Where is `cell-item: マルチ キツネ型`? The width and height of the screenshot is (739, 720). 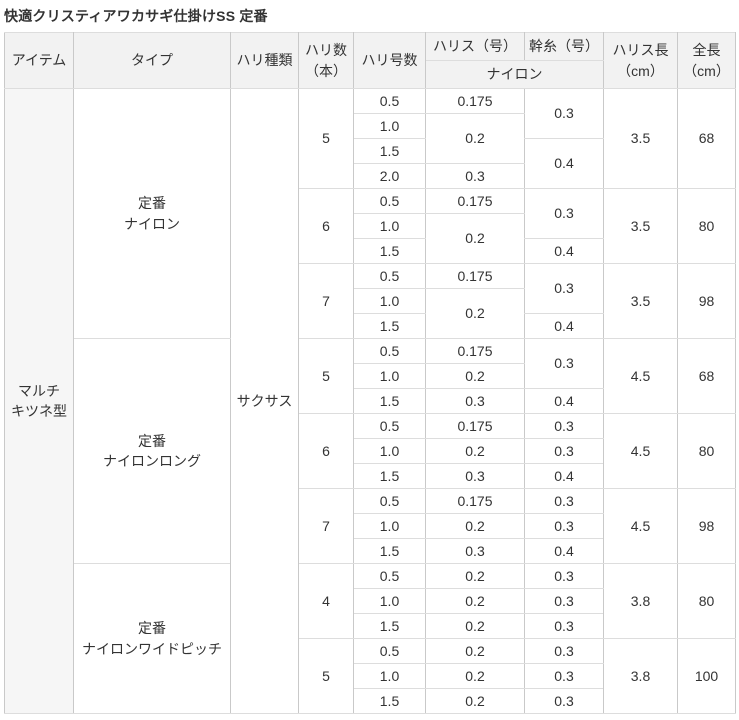 cell-item: マルチ キツネ型 is located at coordinates (39, 401).